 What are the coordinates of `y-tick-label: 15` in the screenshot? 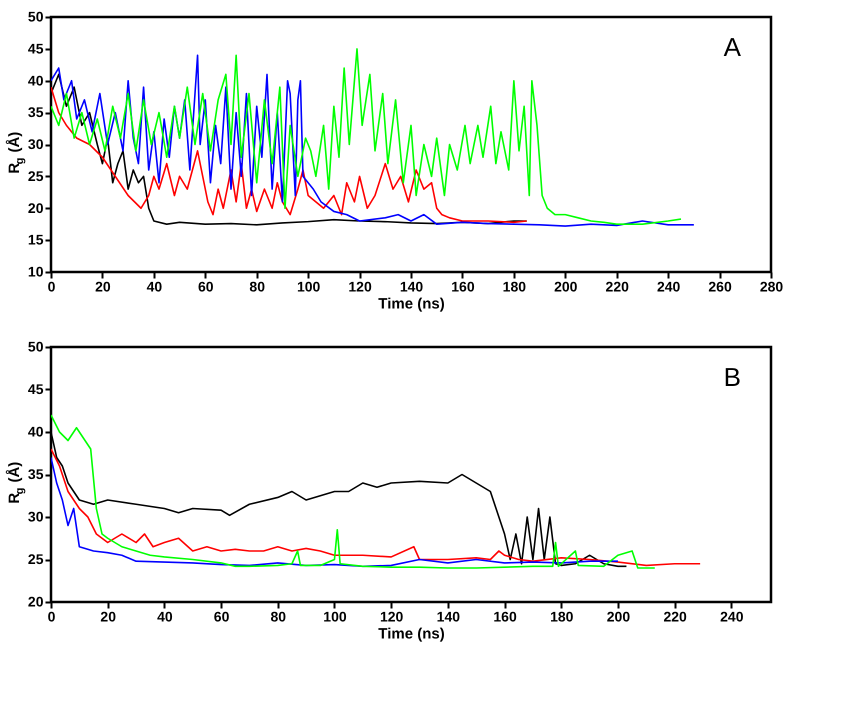 It's located at (36, 240).